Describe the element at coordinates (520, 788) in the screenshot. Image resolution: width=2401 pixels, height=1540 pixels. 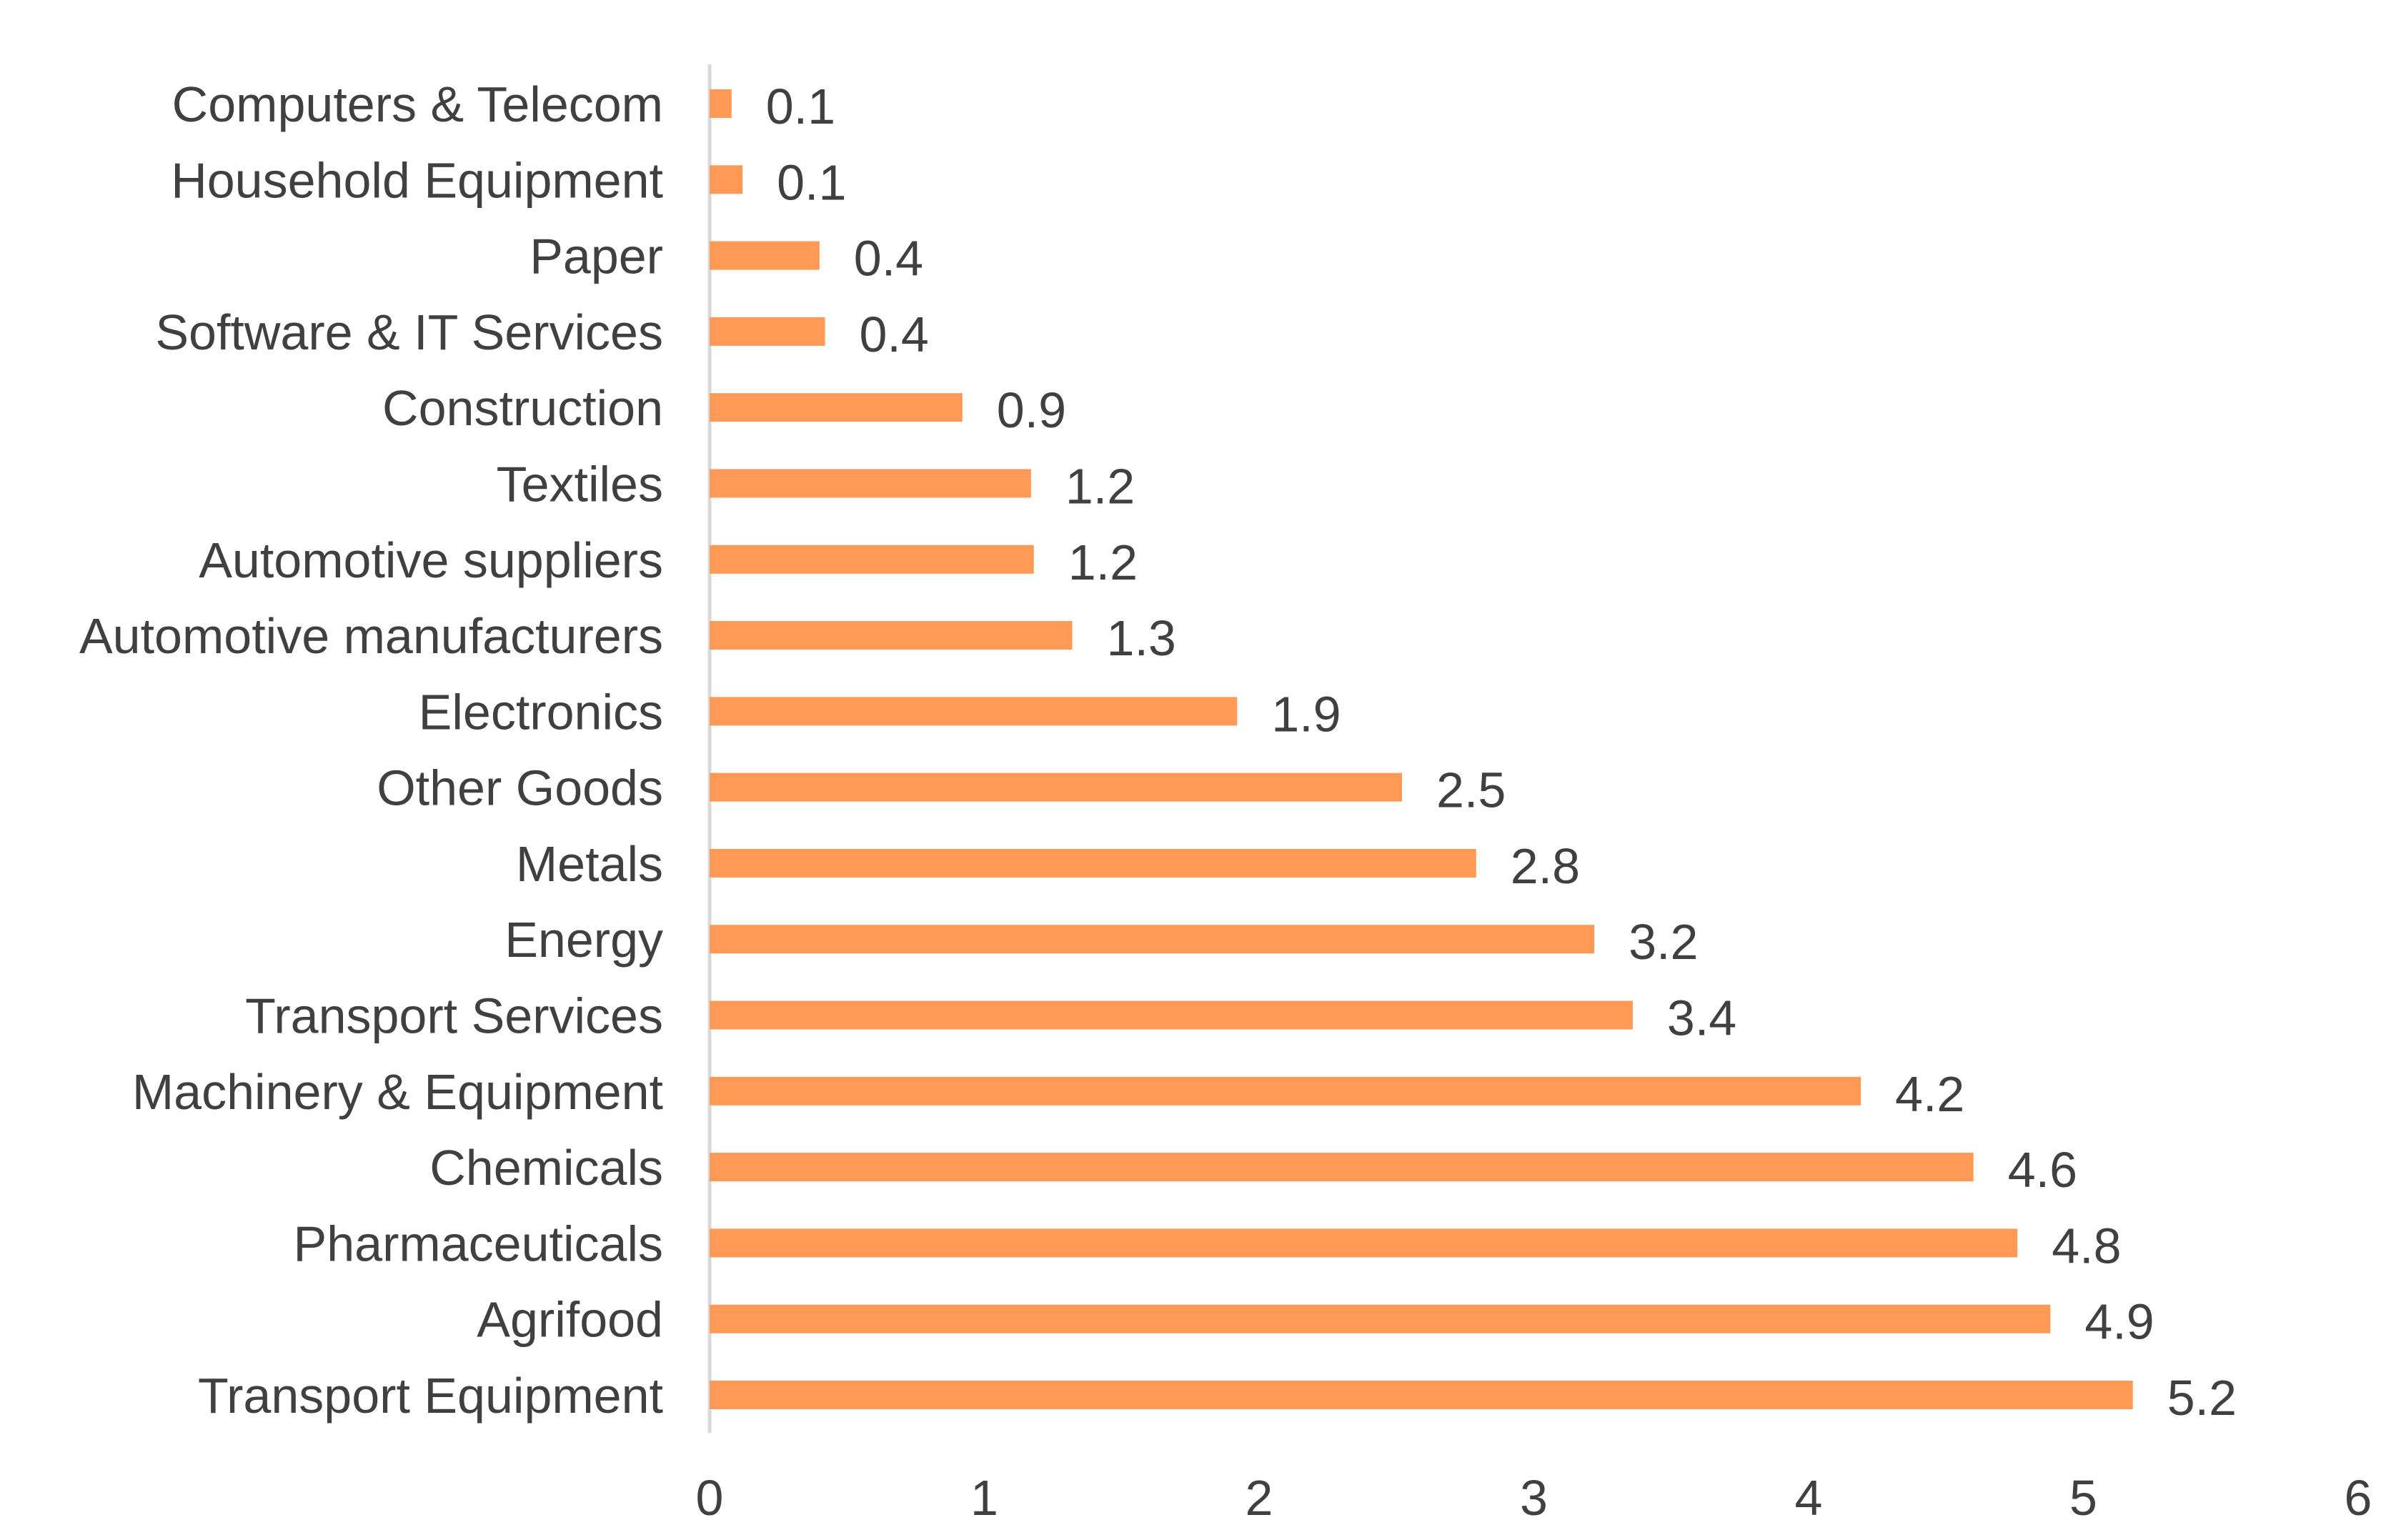
I see `category-label: Other Goods` at that location.